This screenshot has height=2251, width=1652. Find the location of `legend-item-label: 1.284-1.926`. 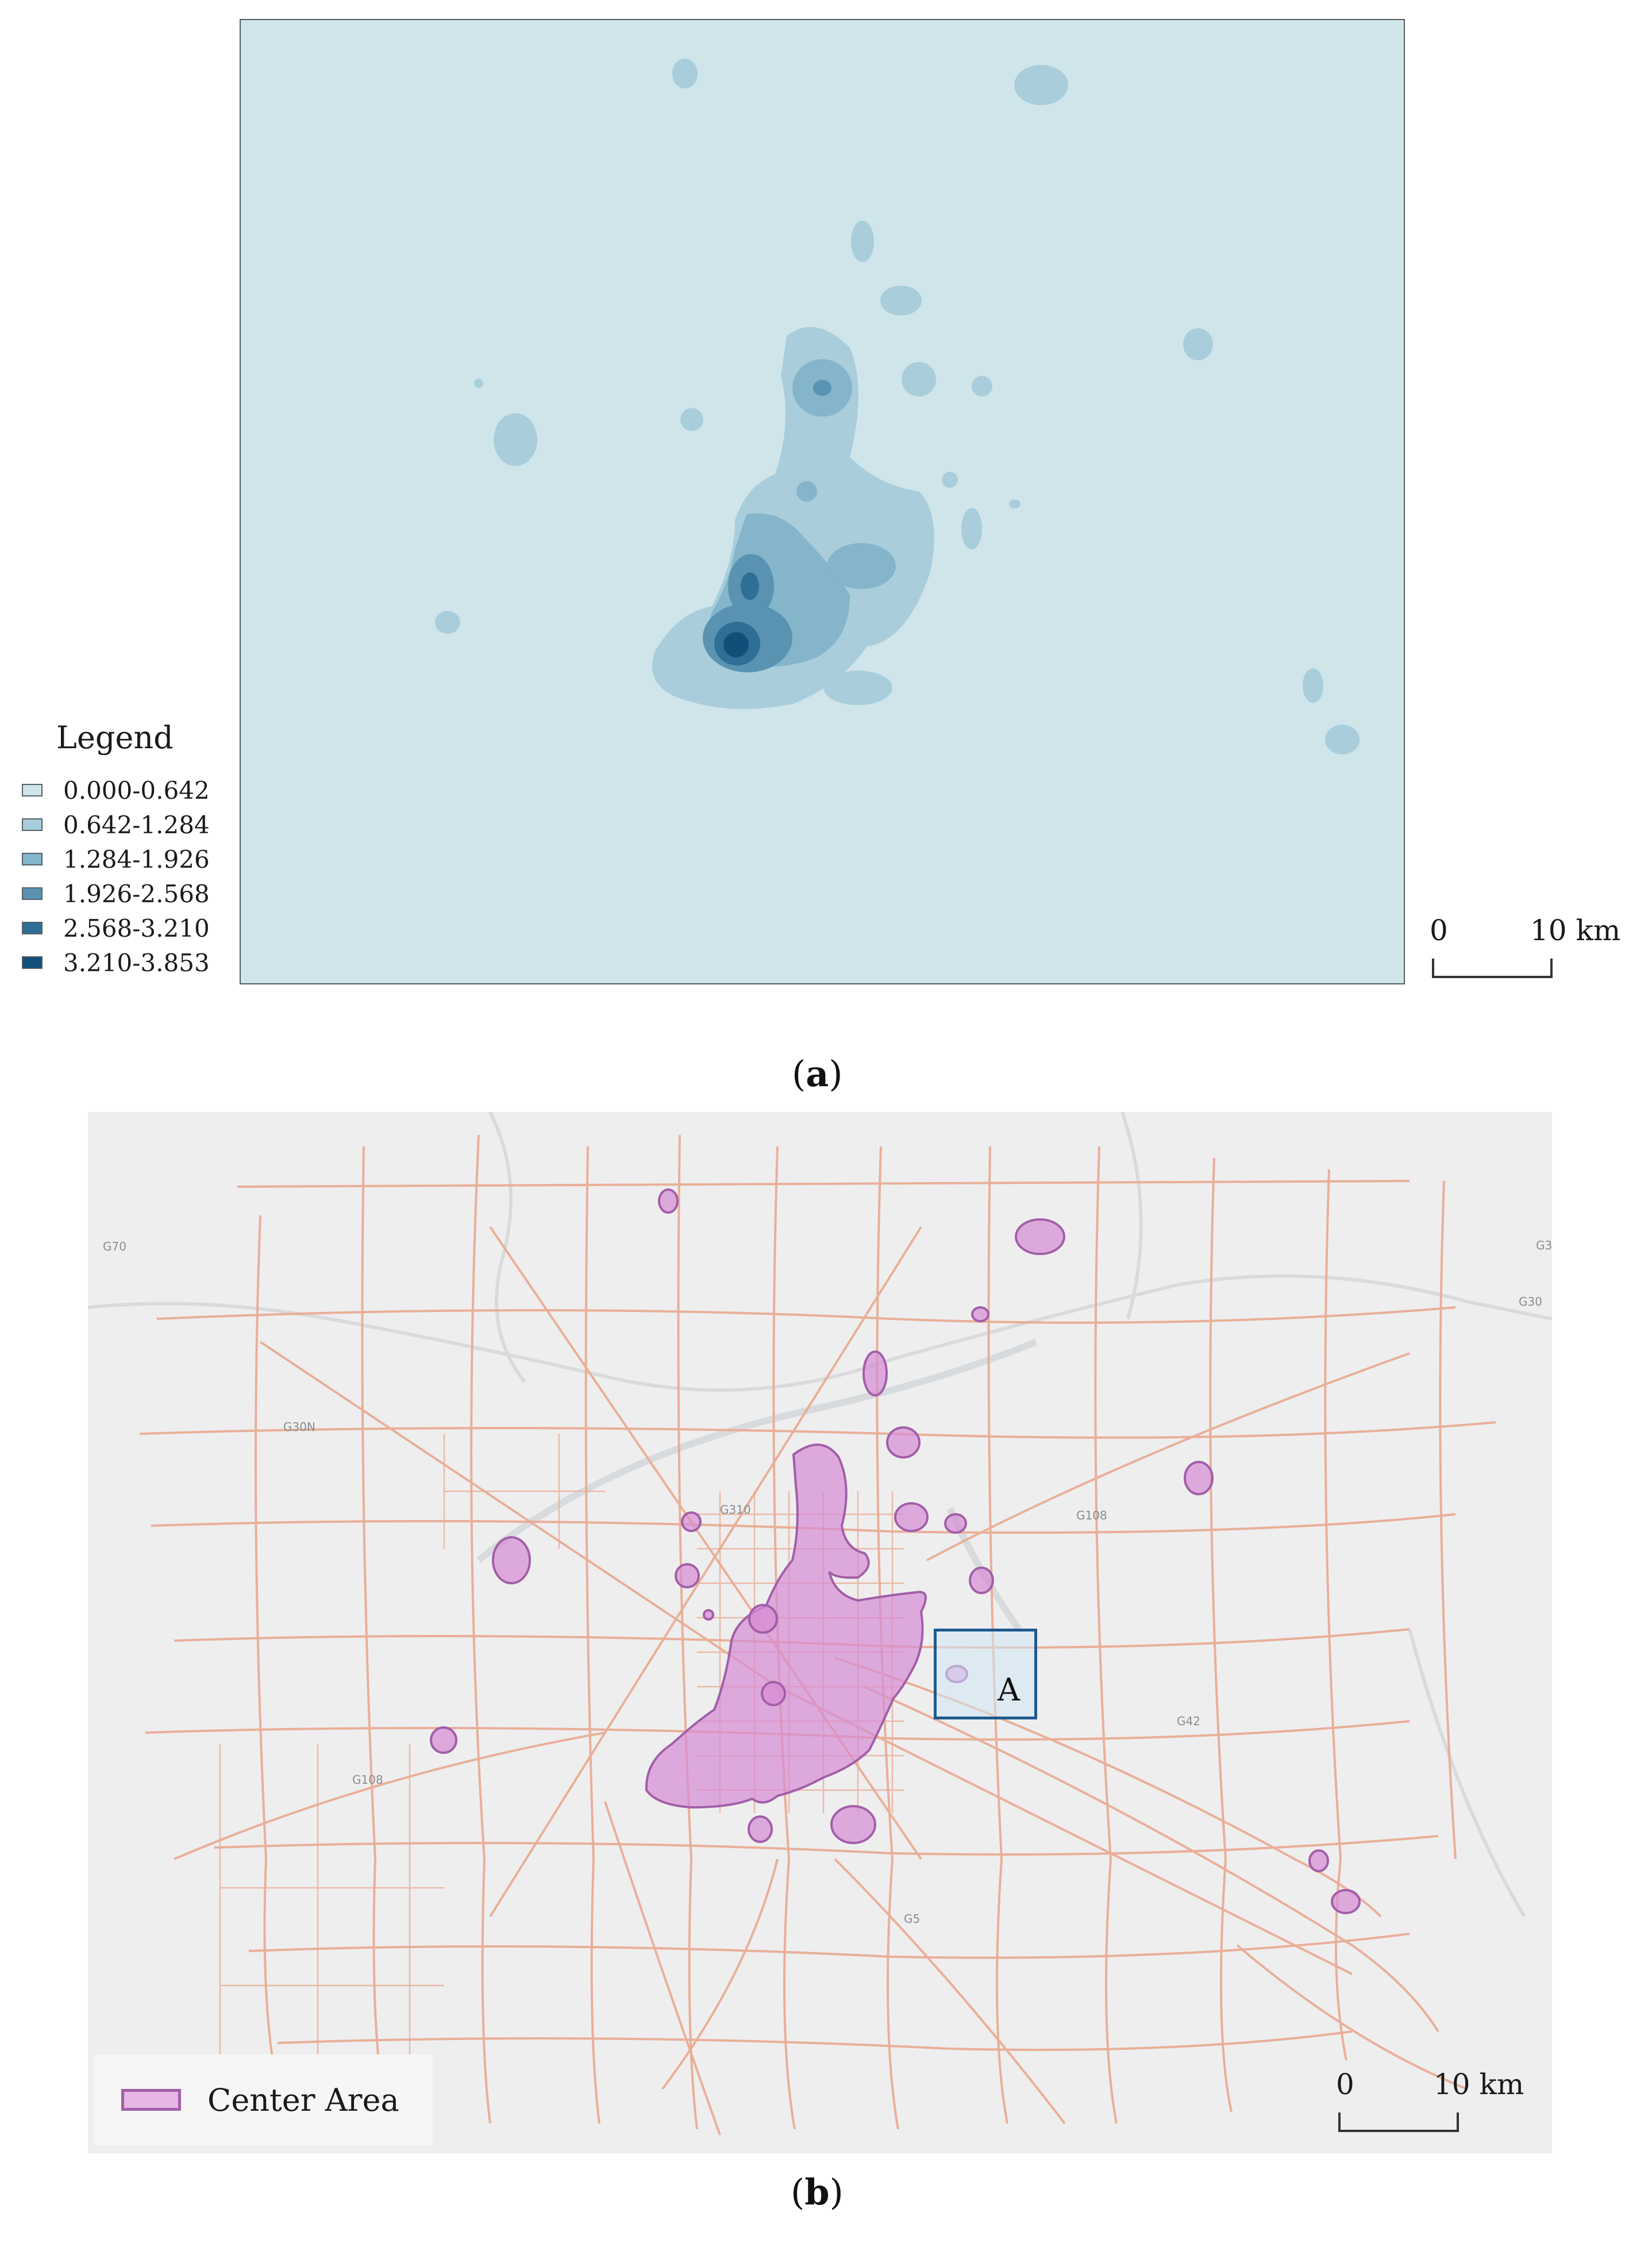

legend-item-label: 1.284-1.926 is located at coordinates (136, 859).